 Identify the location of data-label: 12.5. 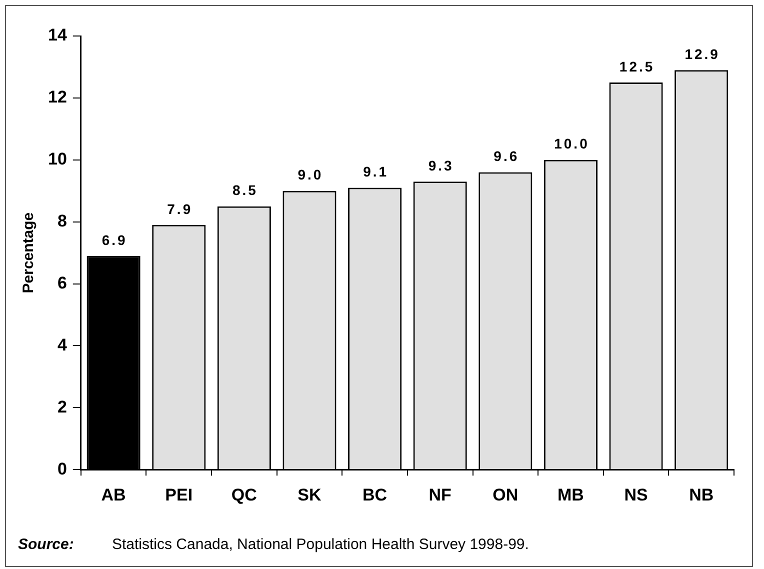
(637, 66).